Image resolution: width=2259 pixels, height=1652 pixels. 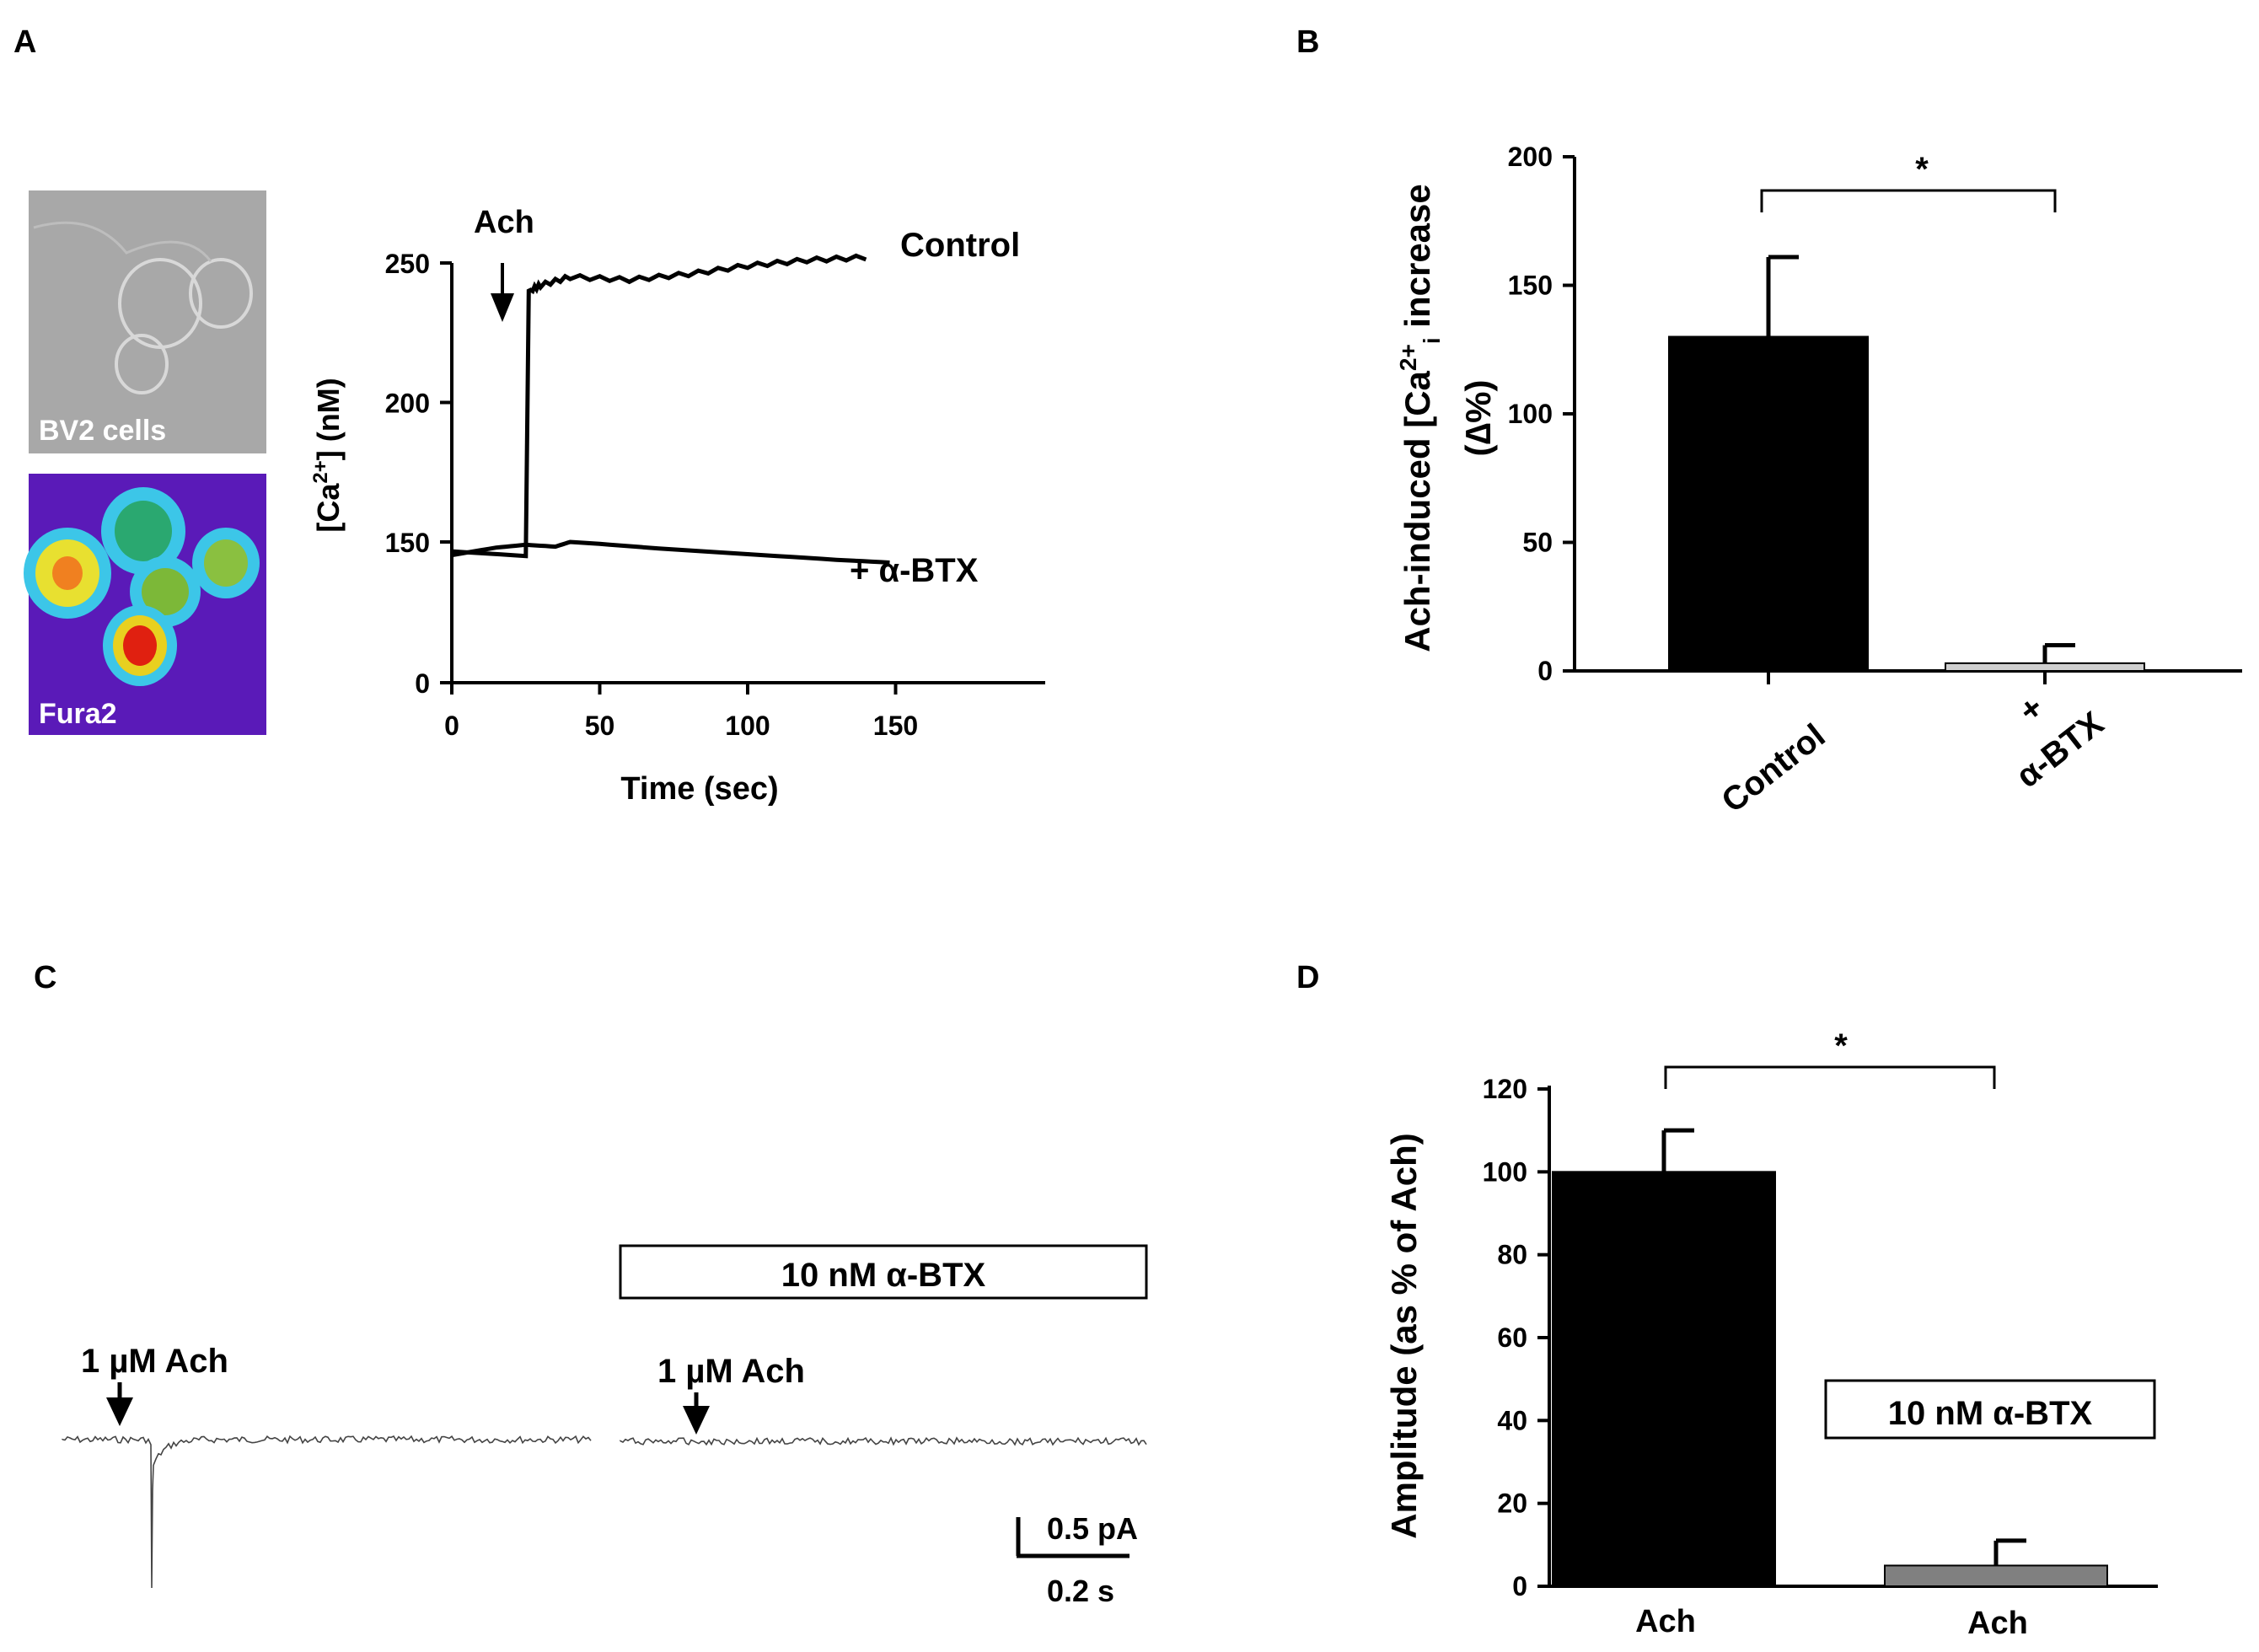 I want to click on d-y-tick-label-20: 20, so click(x=1512, y=1503).